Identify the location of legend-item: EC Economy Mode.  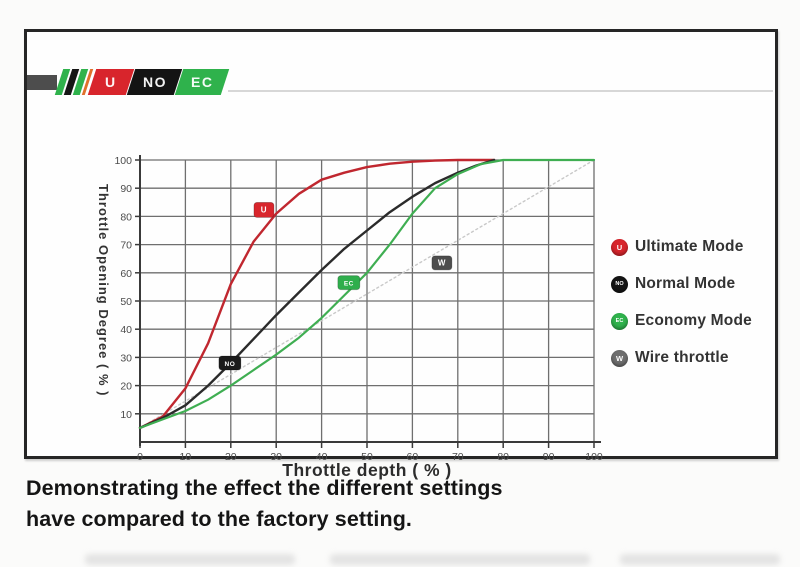
(681, 321).